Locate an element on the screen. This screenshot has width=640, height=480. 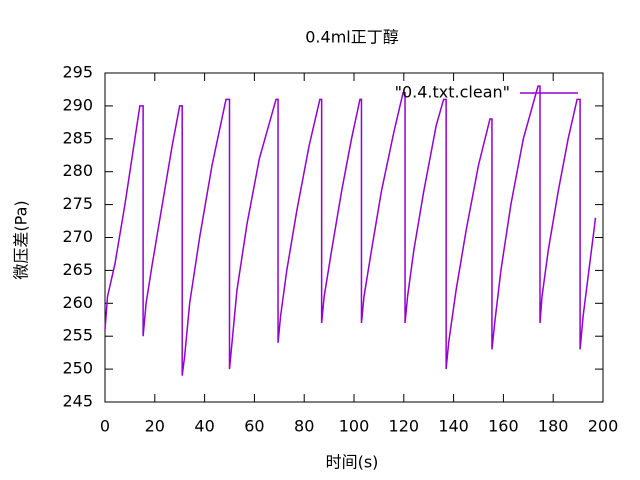
y-tick-label: 245 is located at coordinates (77, 401).